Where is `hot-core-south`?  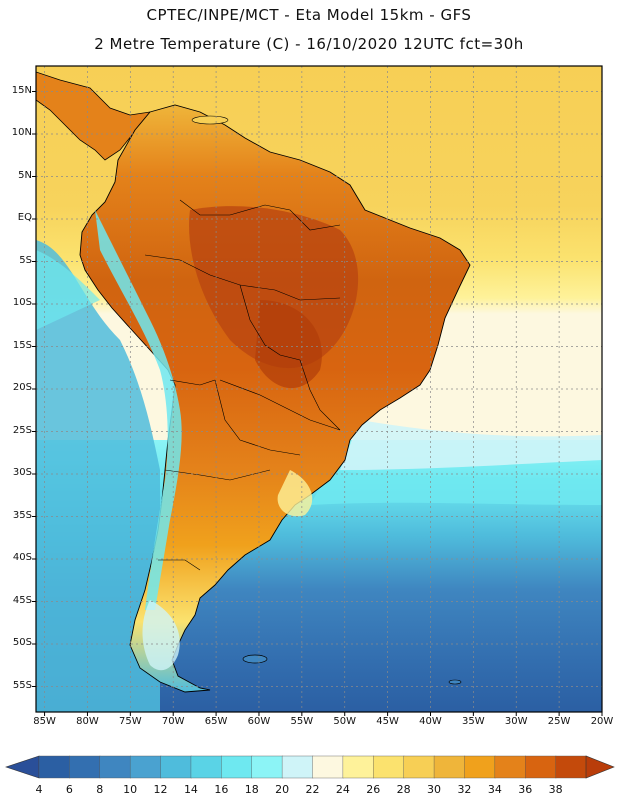 hot-core-south is located at coordinates (288, 344).